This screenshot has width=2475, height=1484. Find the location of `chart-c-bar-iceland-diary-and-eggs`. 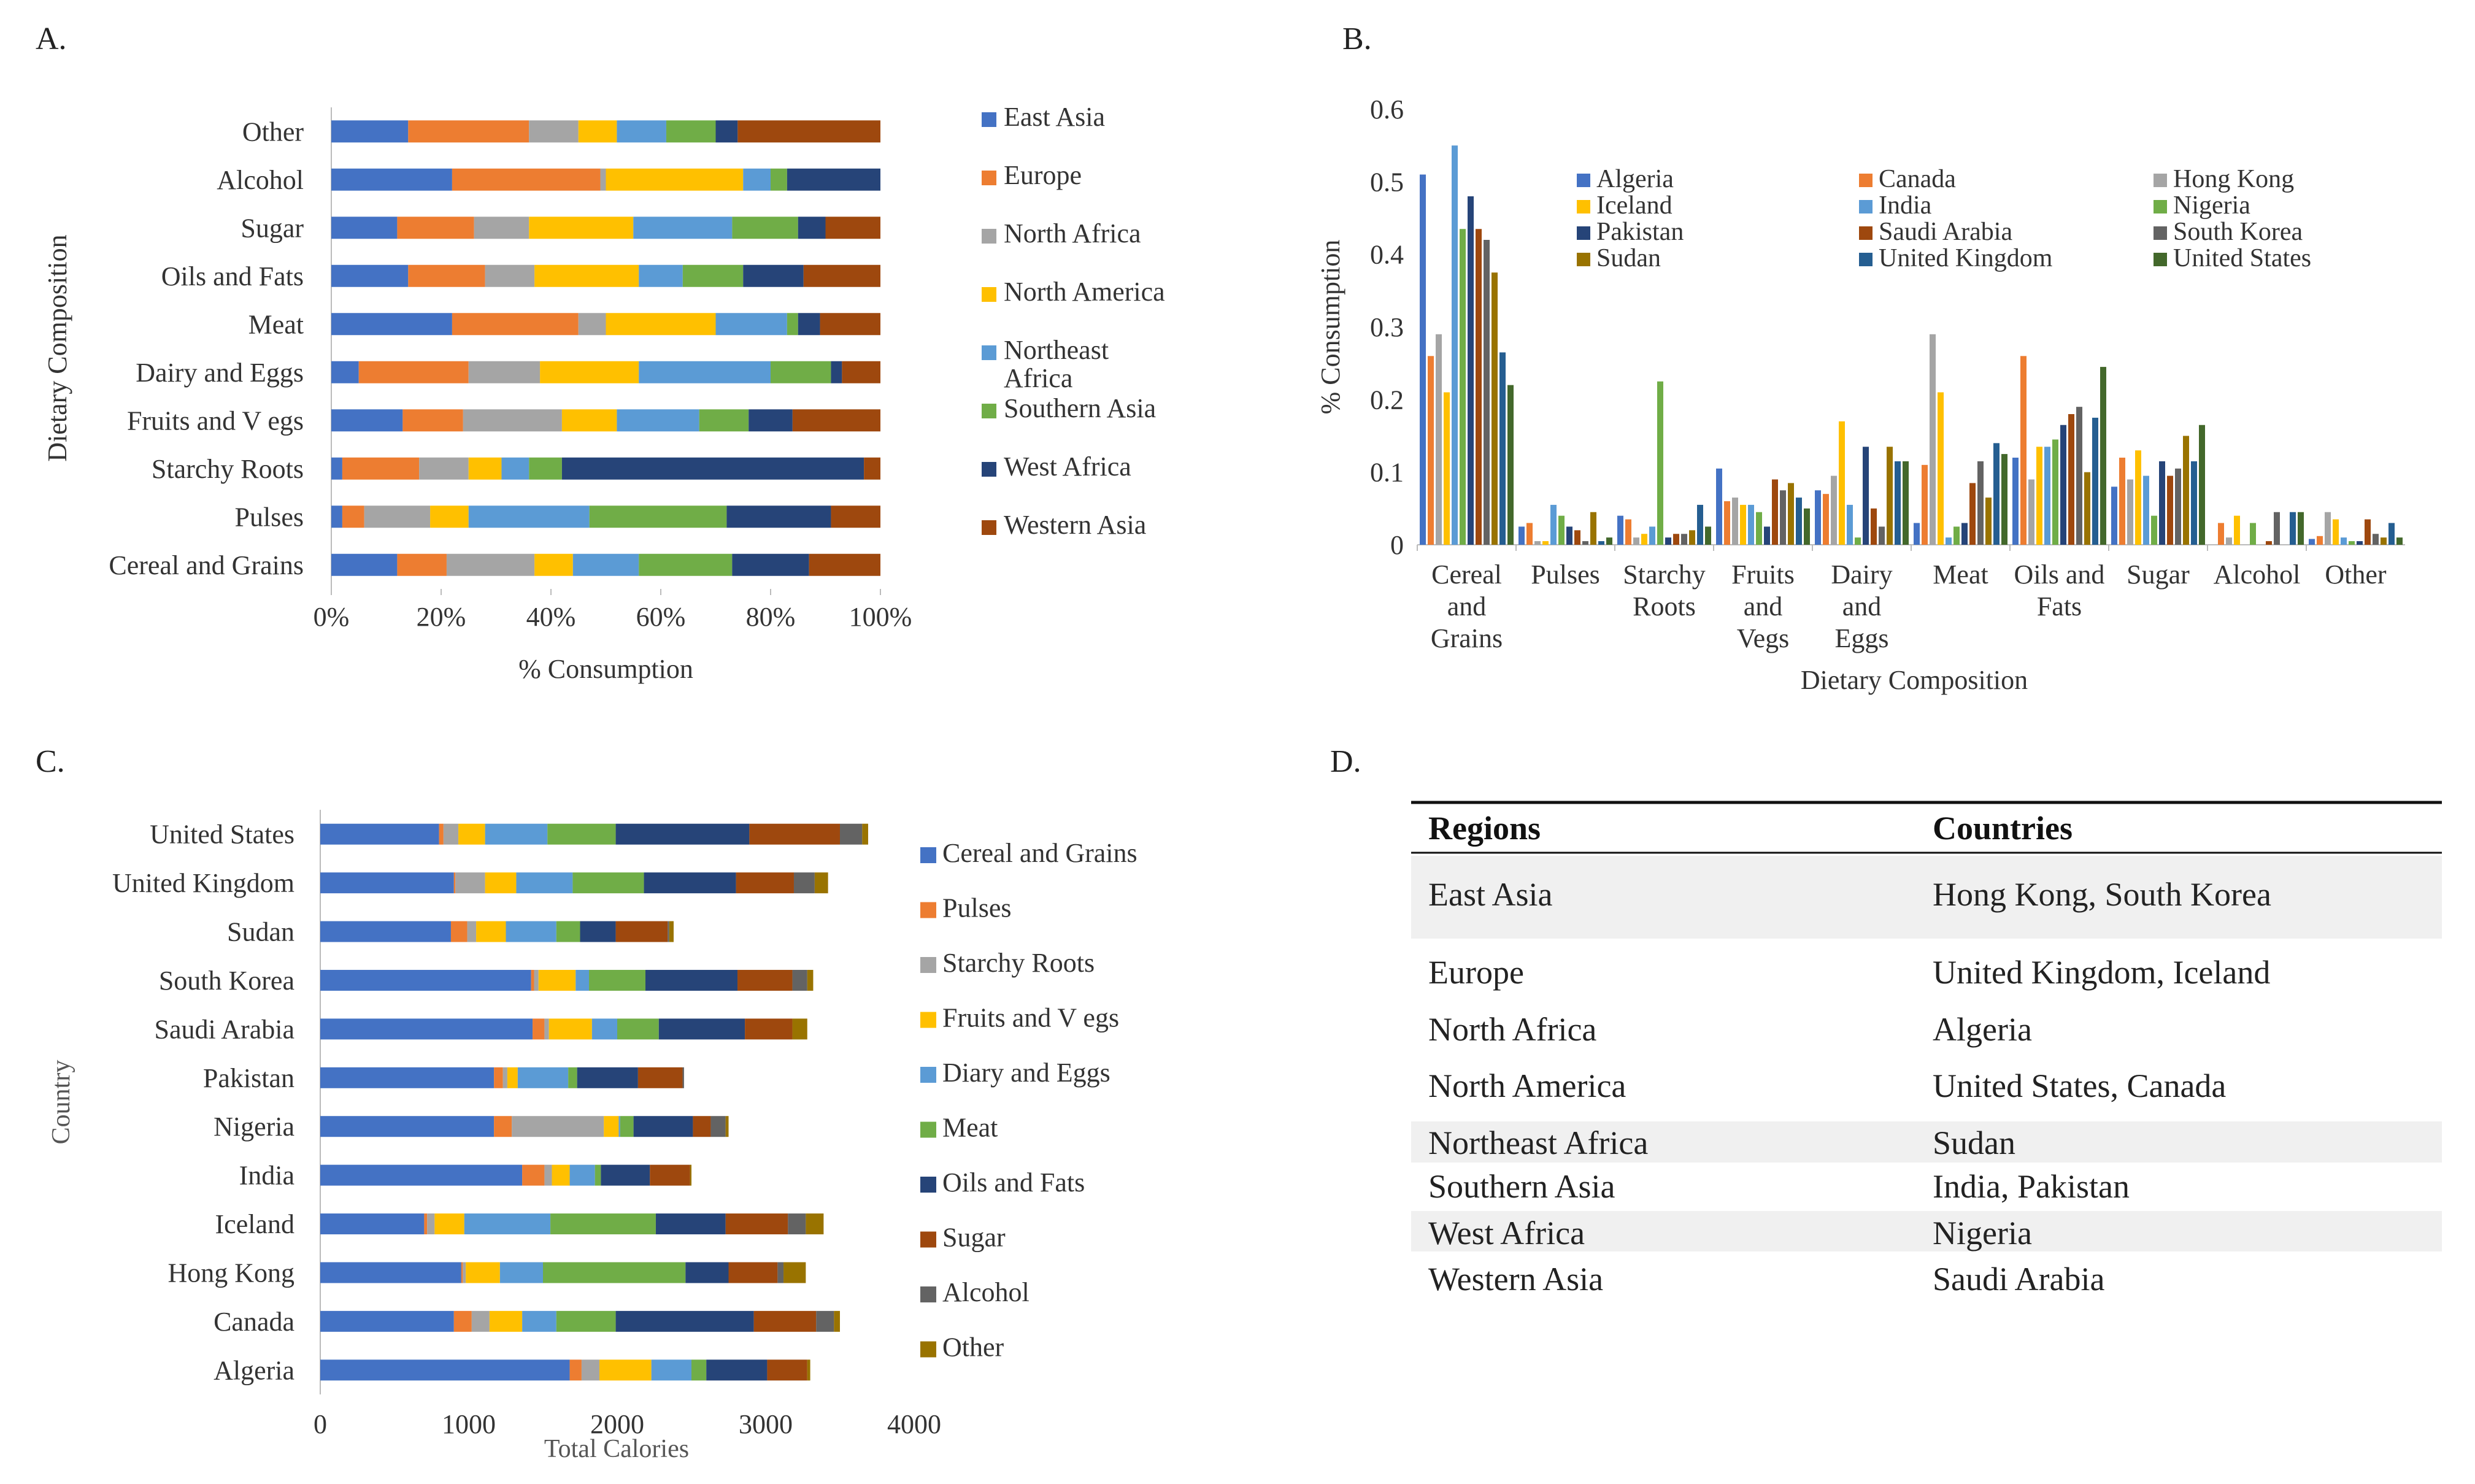

chart-c-bar-iceland-diary-and-eggs is located at coordinates (508, 1224).